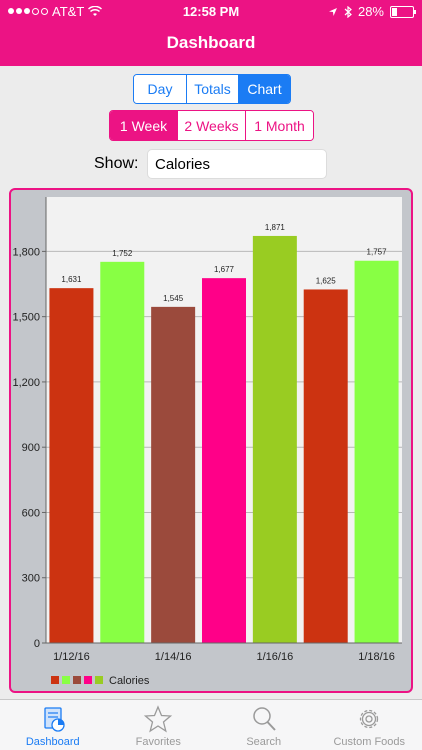 This screenshot has height=750, width=422. I want to click on tabbar-dashboard: Dashboard, so click(53, 725).